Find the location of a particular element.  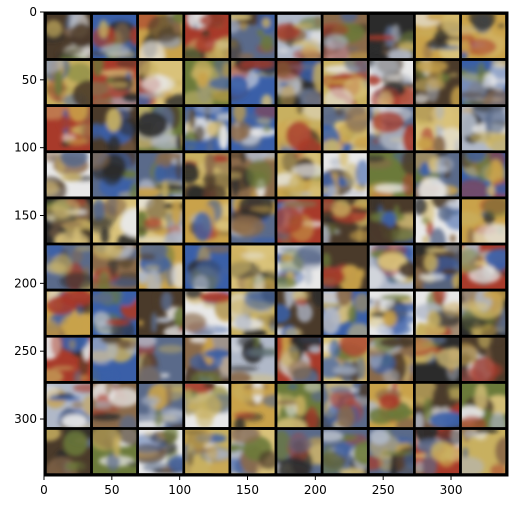

y-tick-label: 300 is located at coordinates (25, 419).